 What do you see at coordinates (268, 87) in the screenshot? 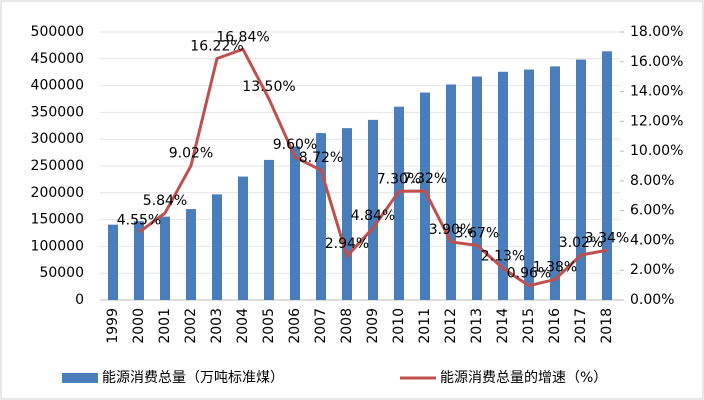
I see `data-label: 13.50%` at bounding box center [268, 87].